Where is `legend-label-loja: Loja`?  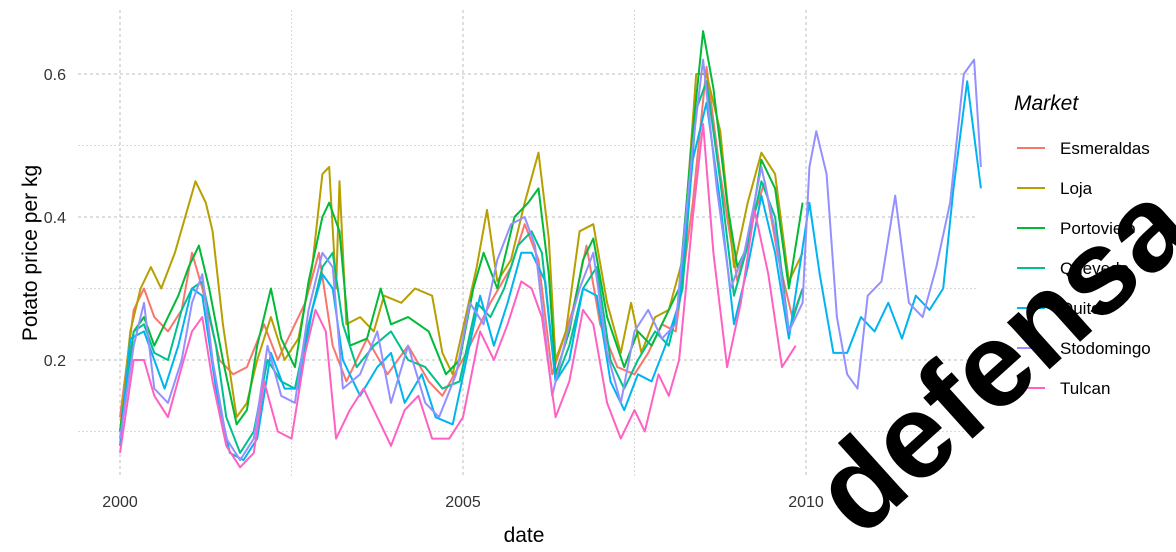 legend-label-loja: Loja is located at coordinates (1076, 188).